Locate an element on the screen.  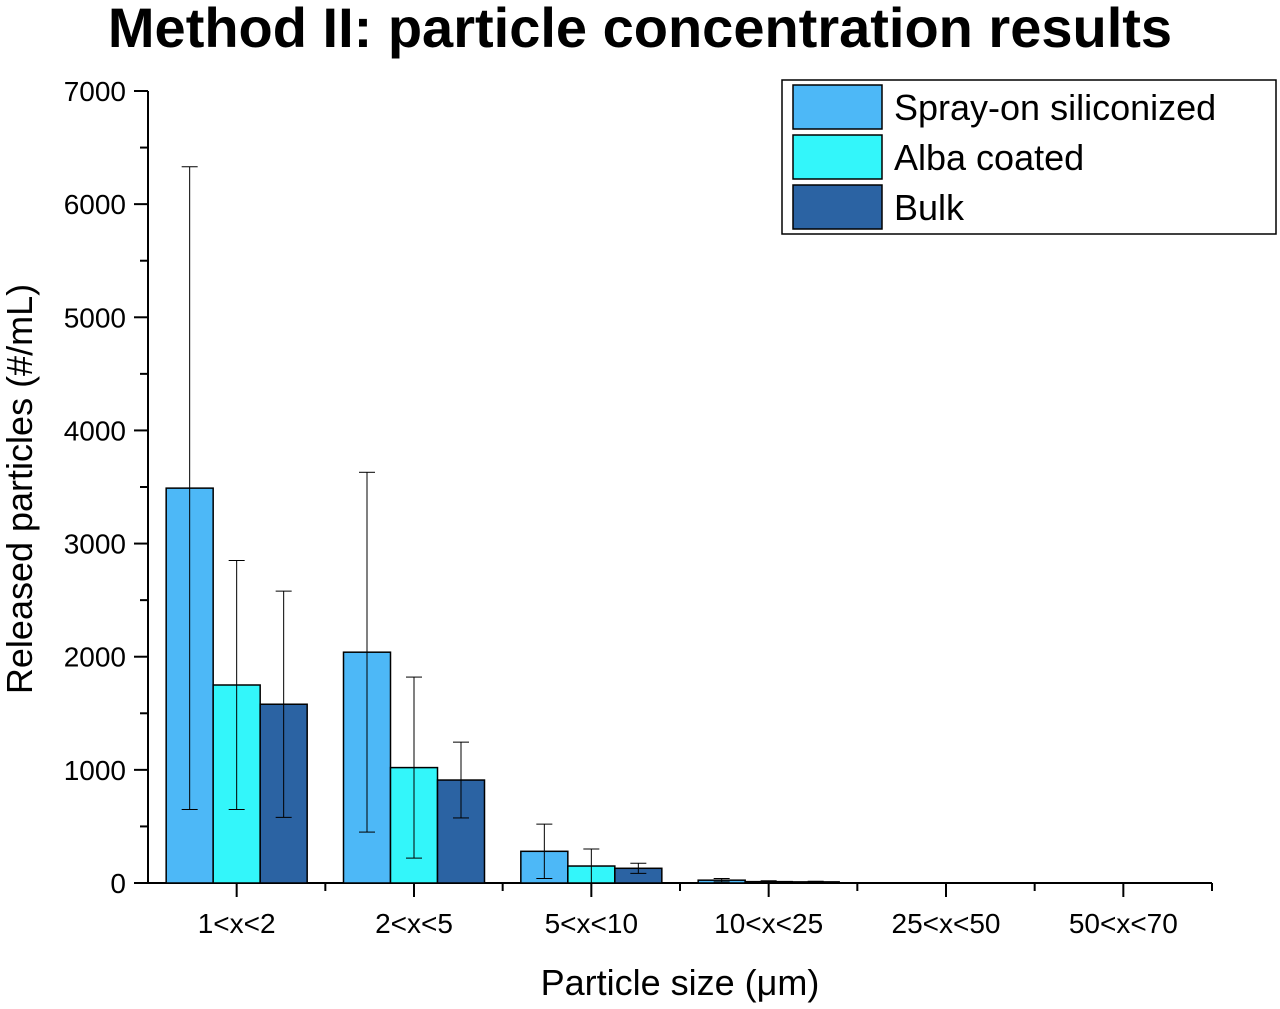
y-tick-label: 1000 is located at coordinates (95, 770).